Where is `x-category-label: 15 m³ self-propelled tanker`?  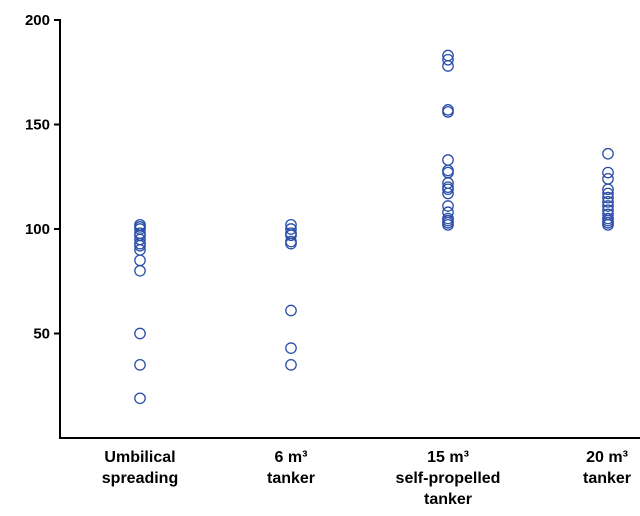 x-category-label: 15 m³ self-propelled tanker is located at coordinates (448, 478).